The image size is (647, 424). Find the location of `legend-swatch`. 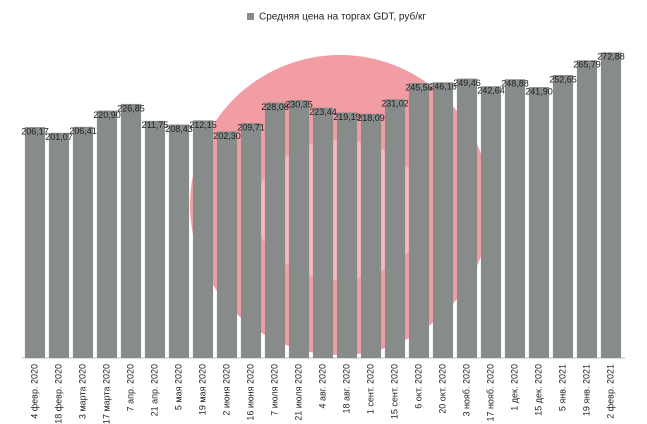

legend-swatch is located at coordinates (250, 16).